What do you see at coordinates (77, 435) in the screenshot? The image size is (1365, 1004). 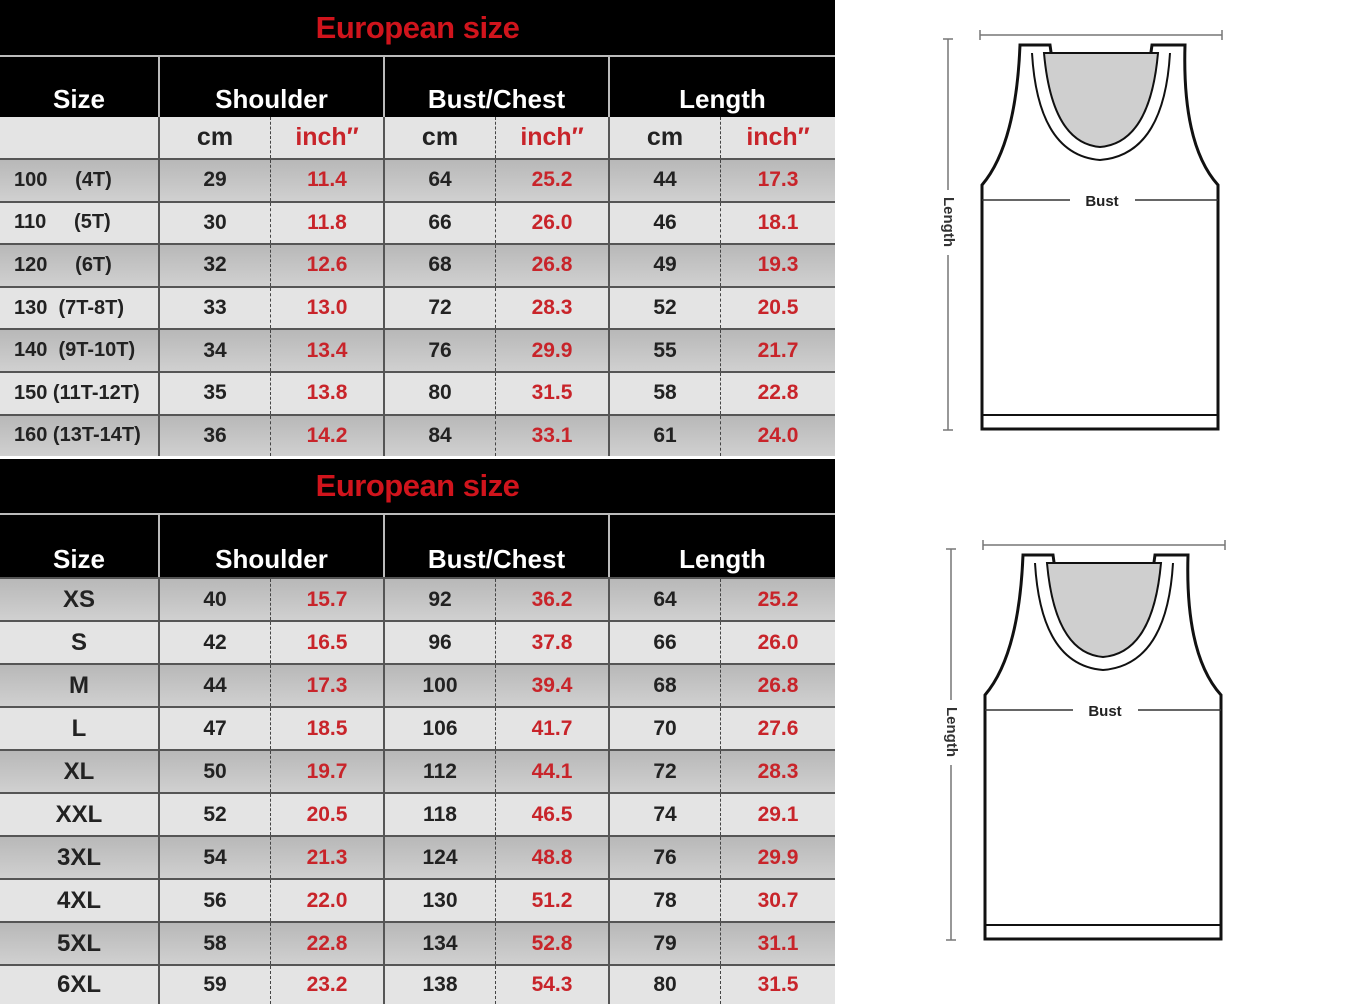 I see `size-cell: 160 (13T-14T)` at bounding box center [77, 435].